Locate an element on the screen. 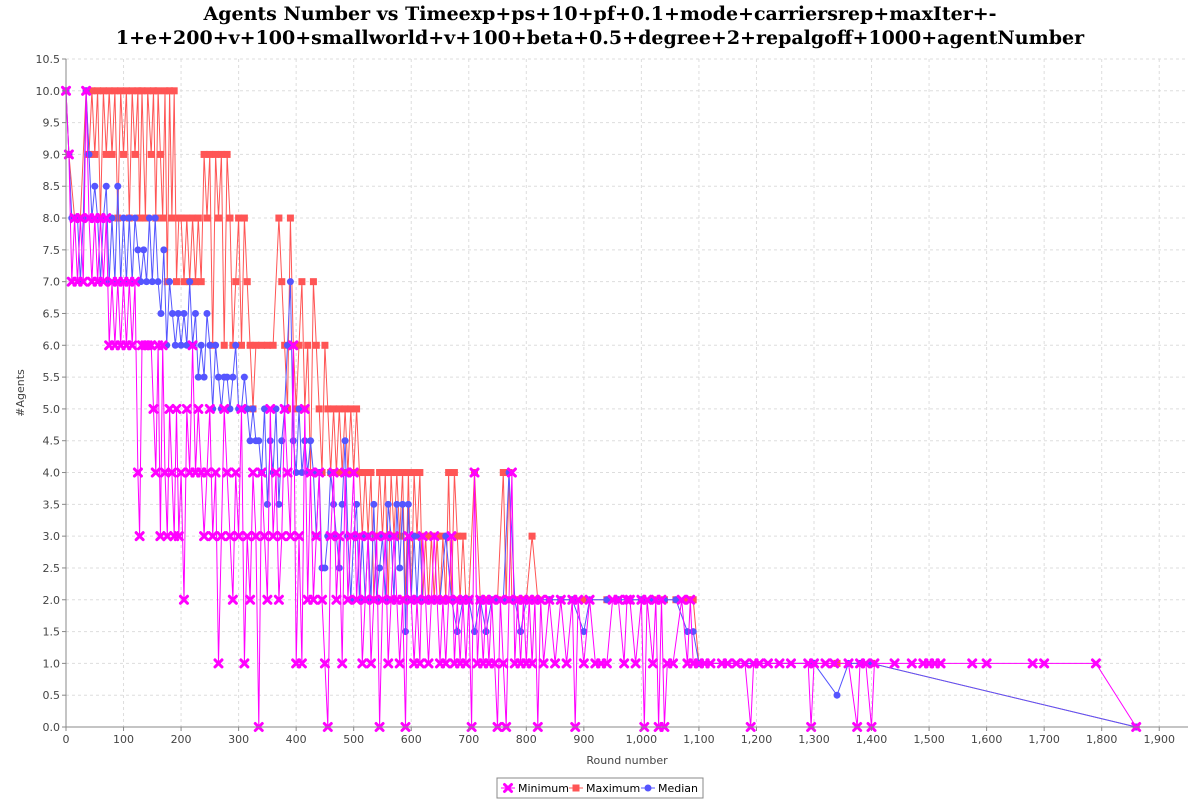 The height and width of the screenshot is (800, 1200). y-tick-label: 0.5 is located at coordinates (52, 695).